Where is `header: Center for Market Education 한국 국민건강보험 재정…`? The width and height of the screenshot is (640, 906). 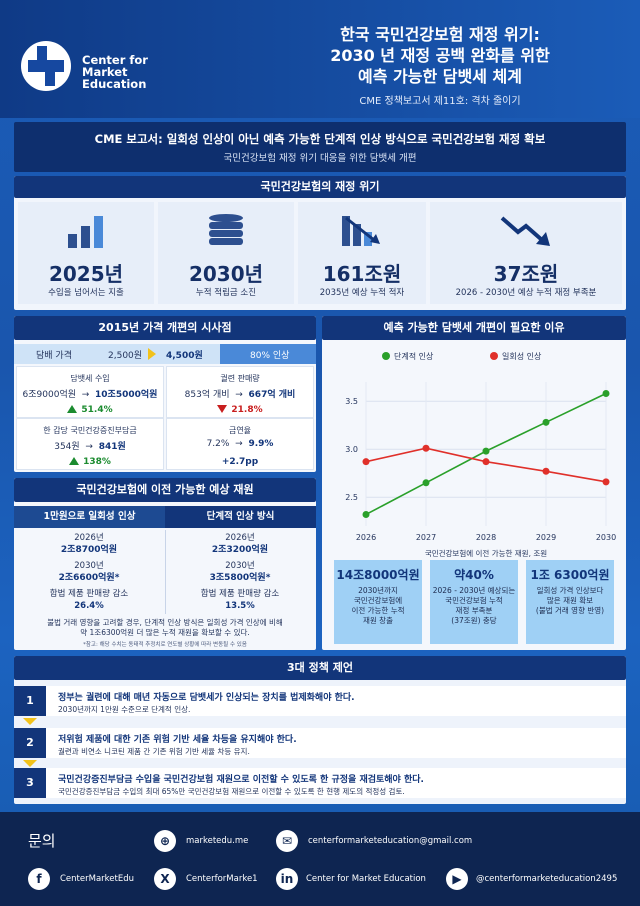
header: Center for Market Education 한국 국민건강보험 재정… is located at coordinates (320, 59).